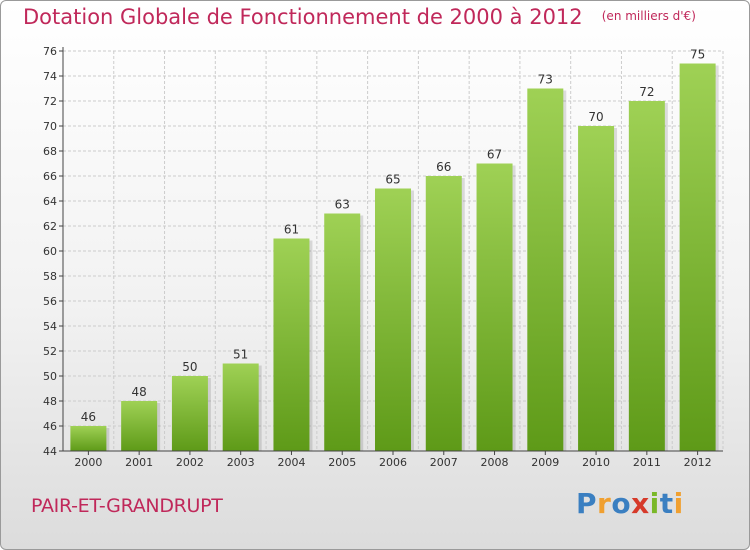 The image size is (750, 550). What do you see at coordinates (647, 462) in the screenshot?
I see `x-tick-label: 2011` at bounding box center [647, 462].